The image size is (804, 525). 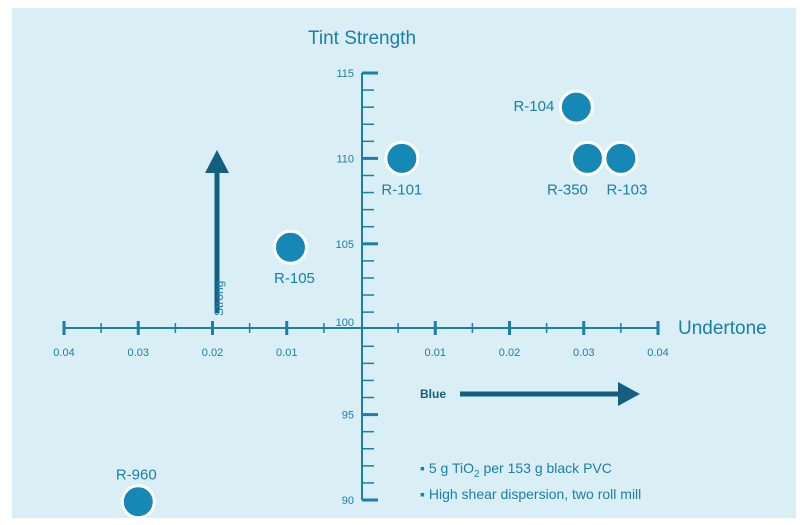 I want to click on note-line-1-subscript: 2, so click(x=477, y=474).